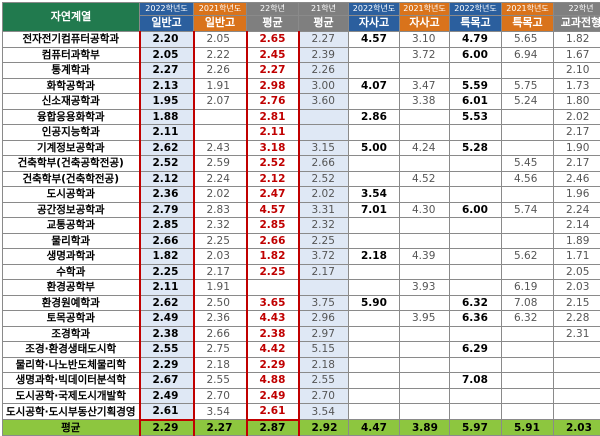 The height and width of the screenshot is (436, 600). What do you see at coordinates (577, 9) in the screenshot?
I see `col-year-header: 22학년` at bounding box center [577, 9].